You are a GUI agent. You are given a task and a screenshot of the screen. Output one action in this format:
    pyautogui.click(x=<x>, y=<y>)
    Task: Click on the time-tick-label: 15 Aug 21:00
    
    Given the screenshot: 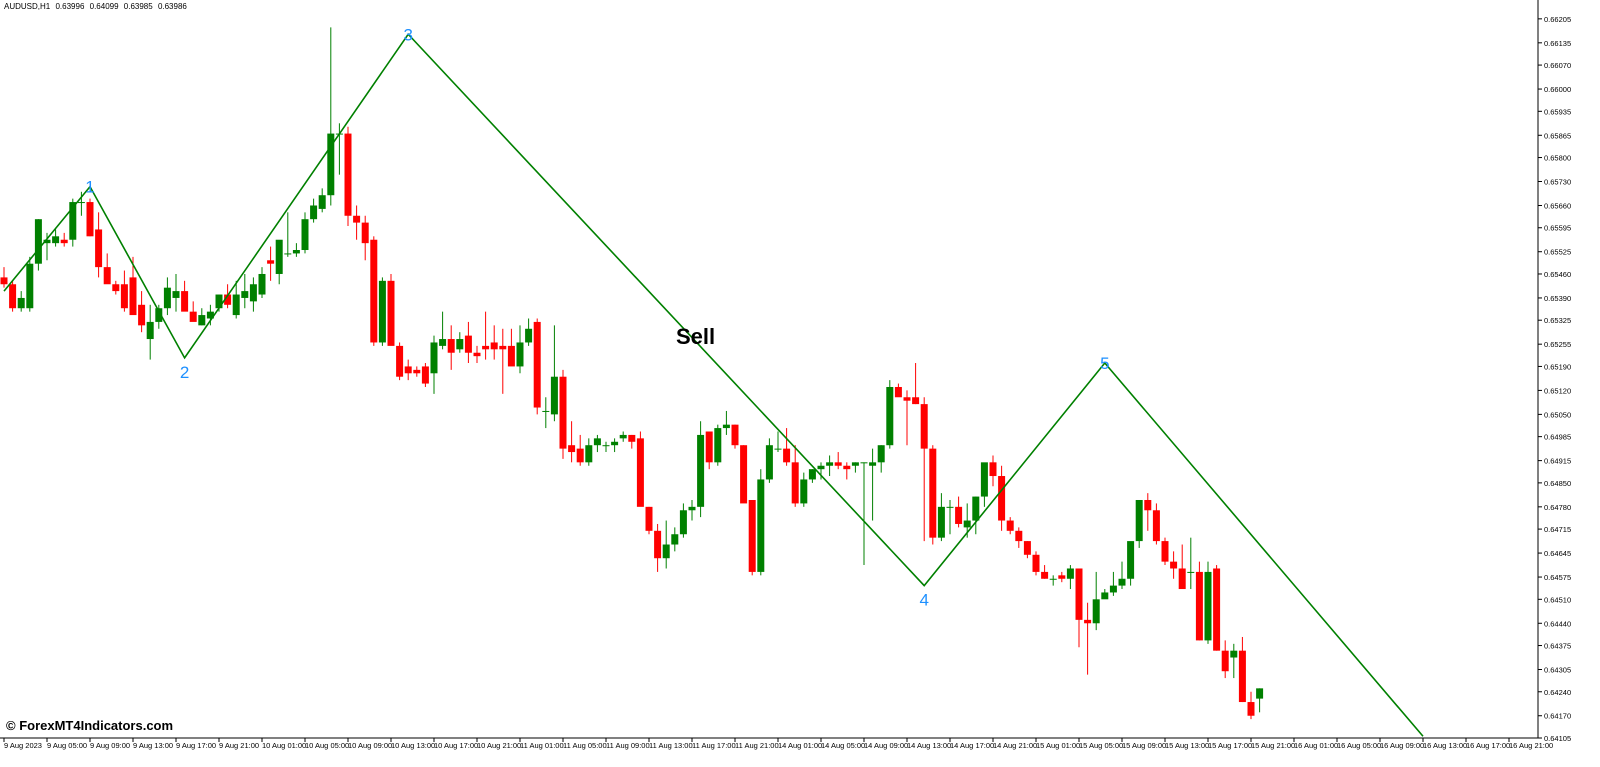 What is the action you would take?
    pyautogui.click(x=1273, y=745)
    